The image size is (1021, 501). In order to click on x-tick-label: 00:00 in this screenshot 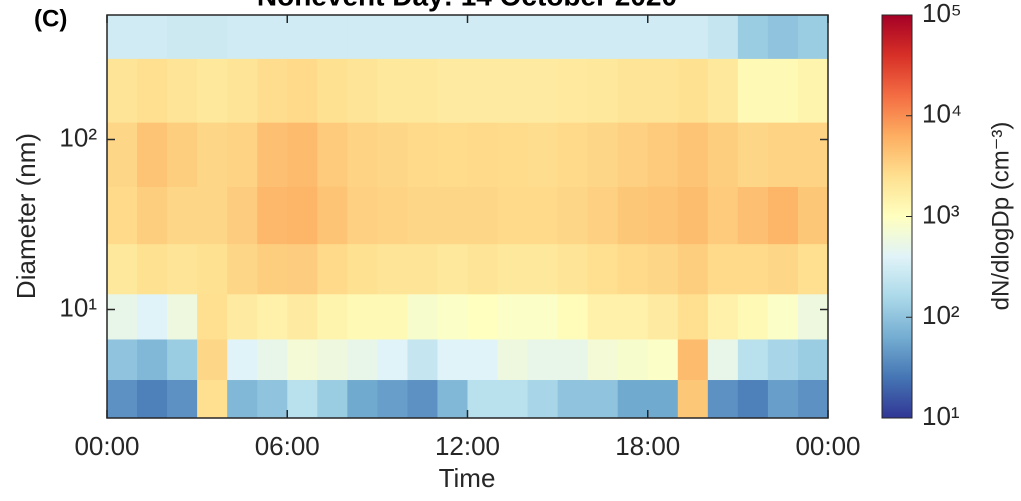, I will do `click(106, 446)`.